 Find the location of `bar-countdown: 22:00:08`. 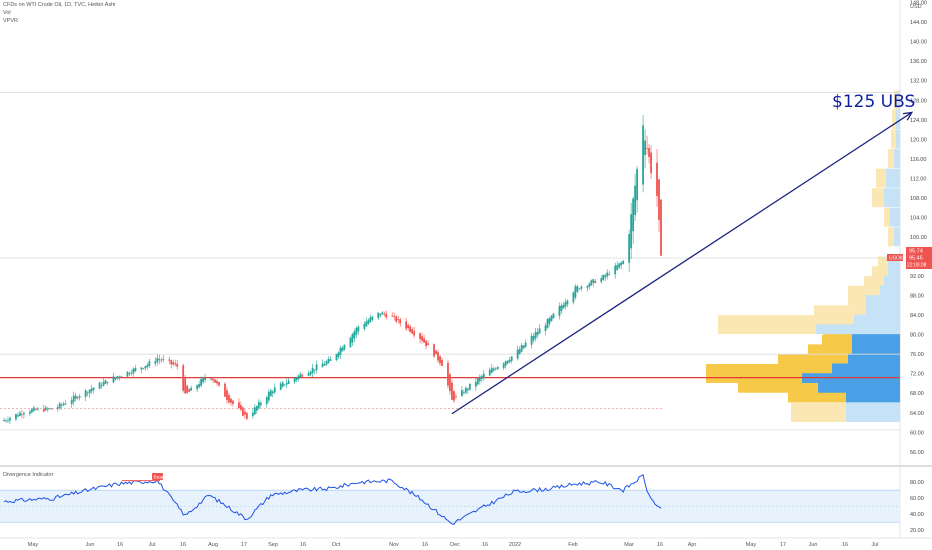

bar-countdown: 22:00:08 is located at coordinates (917, 266).